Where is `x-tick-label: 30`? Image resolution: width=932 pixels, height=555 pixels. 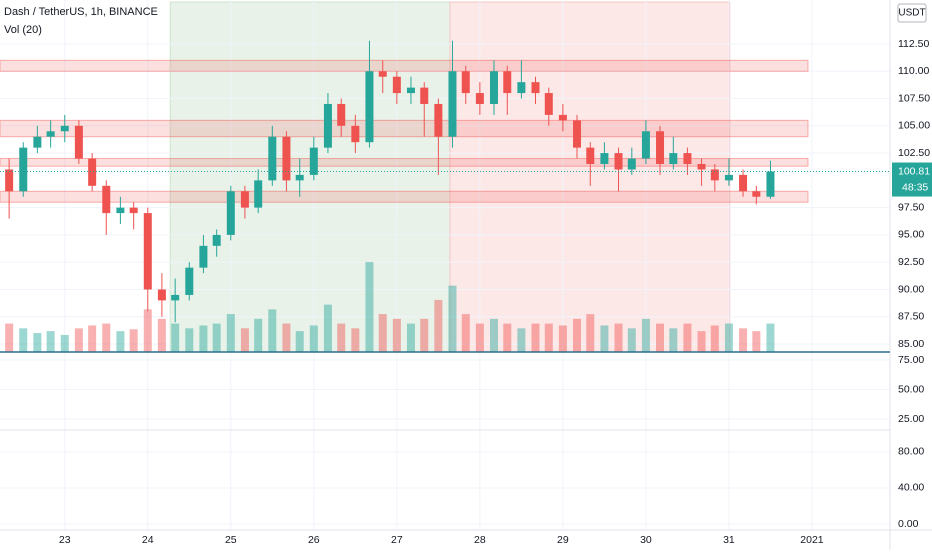 x-tick-label: 30 is located at coordinates (646, 540).